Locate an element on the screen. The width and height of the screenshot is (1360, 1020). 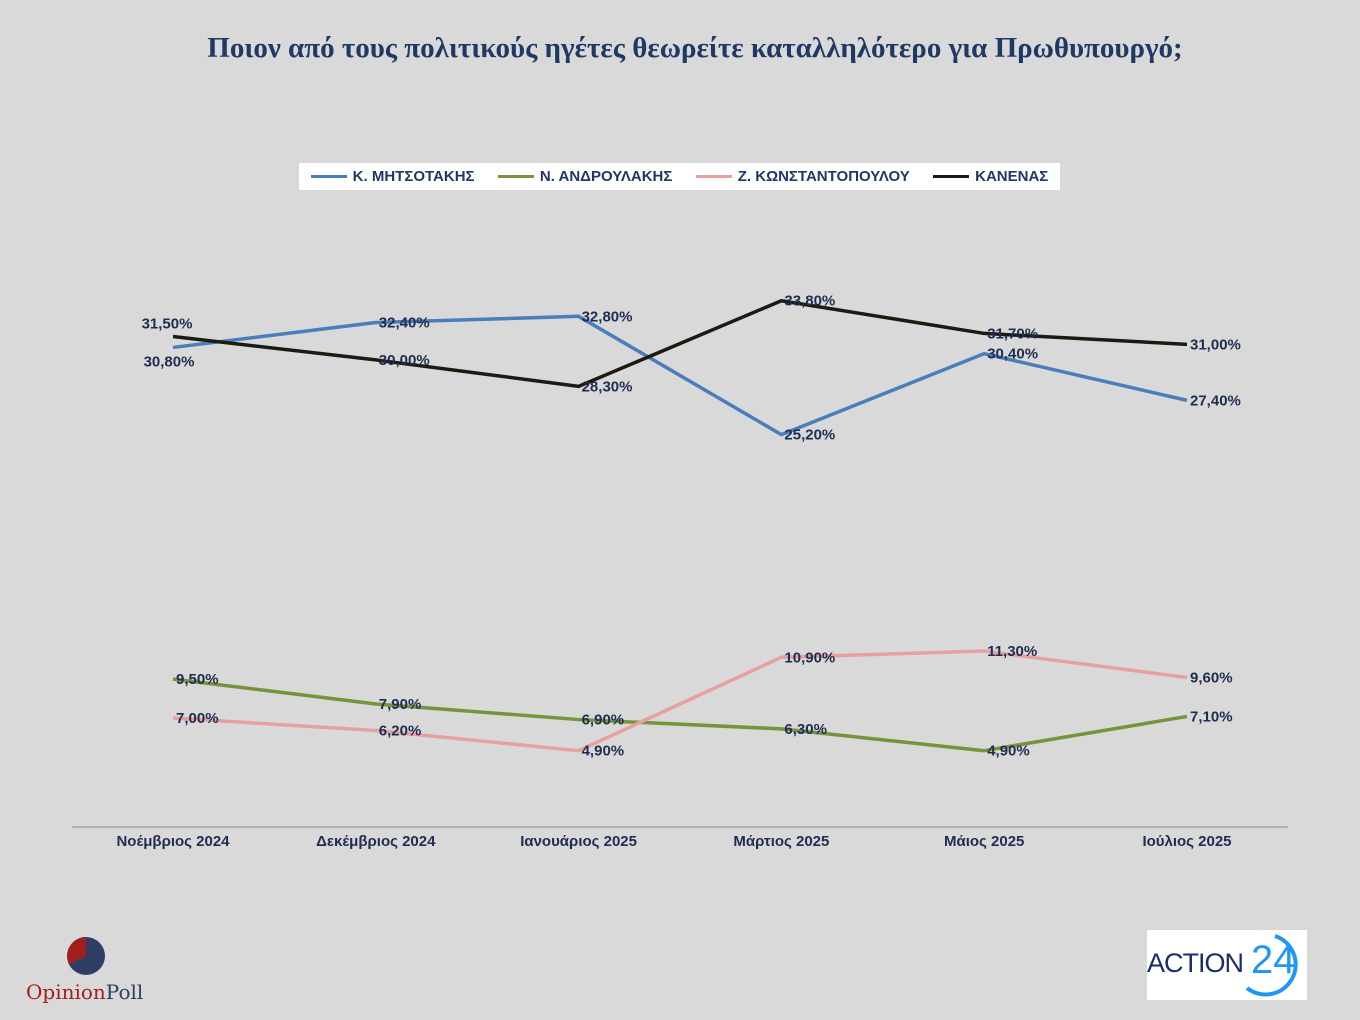
legend-item: ΚΑΝΕΝΑΣ is located at coordinates (990, 176).